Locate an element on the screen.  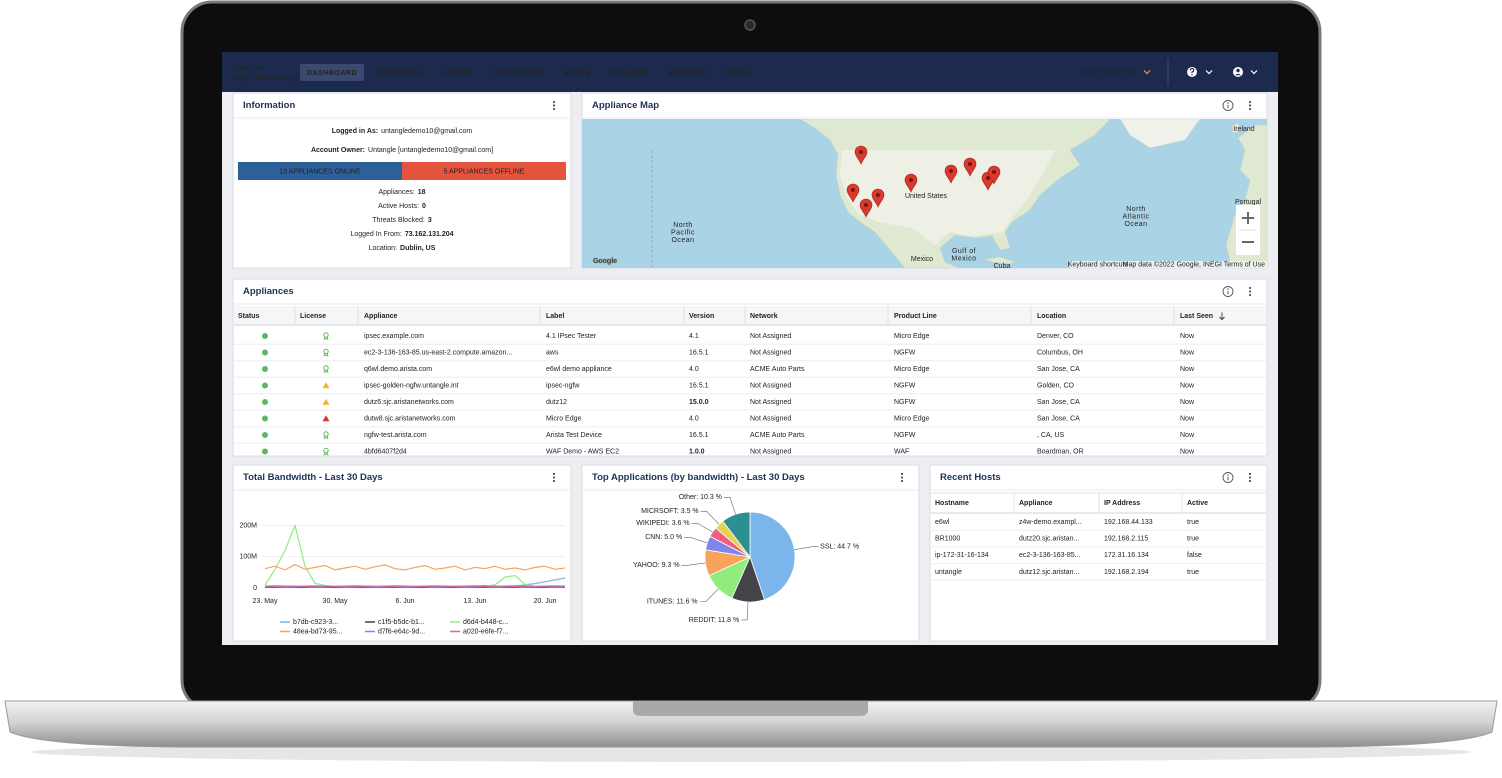
table-cell: dutz6.sjc.aristanetworks.com is located at coordinates (409, 402).